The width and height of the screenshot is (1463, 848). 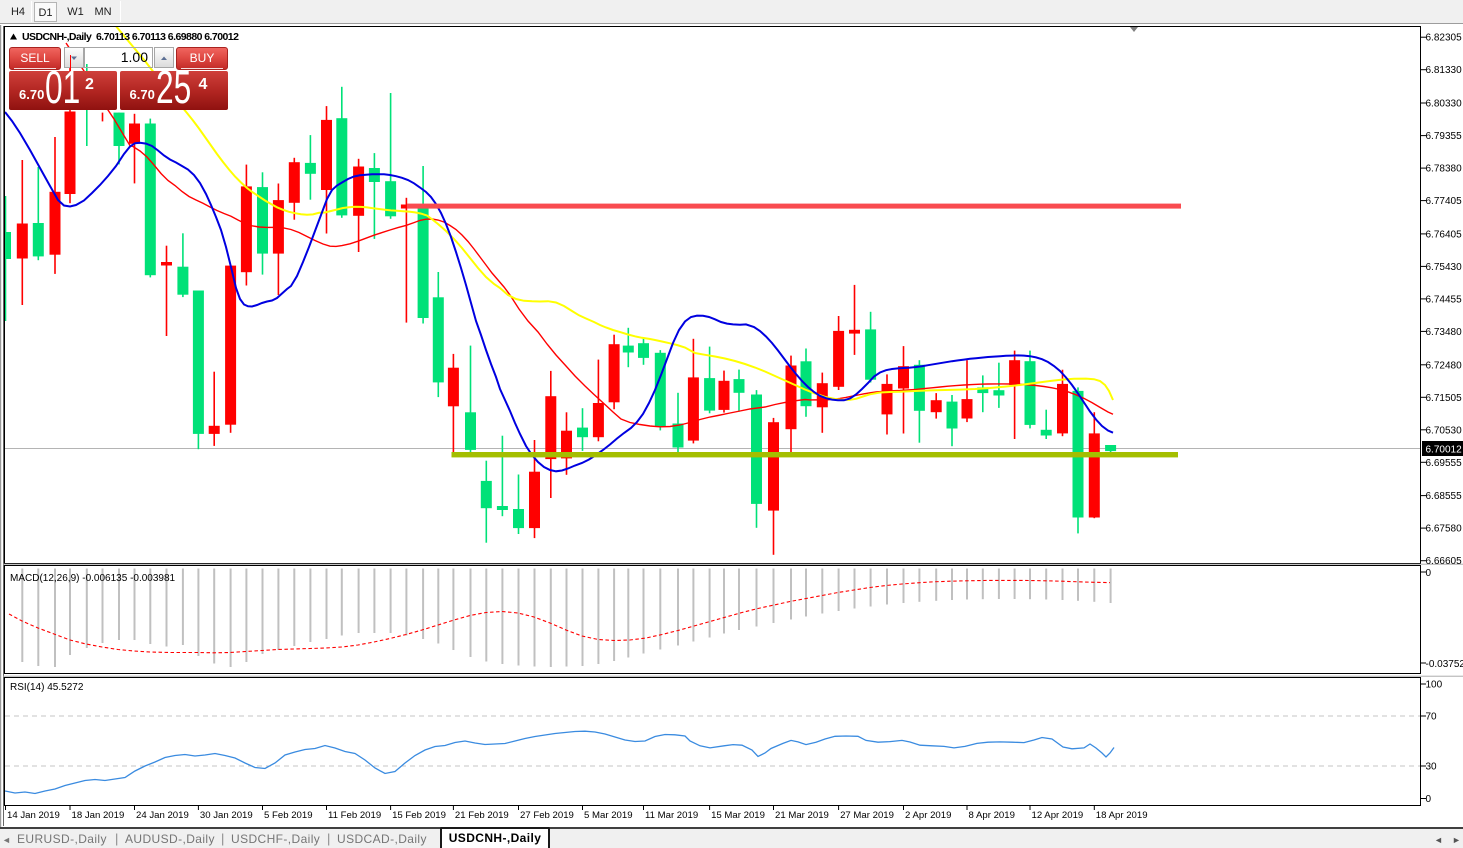 What do you see at coordinates (93, 578) in the screenshot?
I see `svg-text:MACD(12,26,9) -0.006135 -0.003: MACD(12,26,9) -0.006135 -0.003981` at bounding box center [93, 578].